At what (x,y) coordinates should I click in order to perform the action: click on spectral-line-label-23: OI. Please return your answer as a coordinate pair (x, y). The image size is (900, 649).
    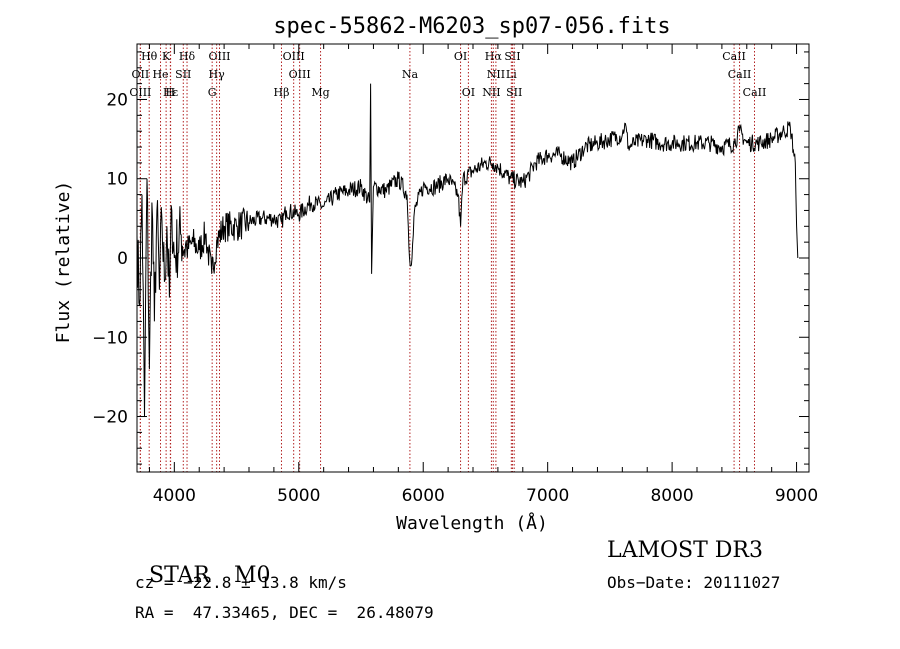
    Looking at the image, I should click on (468, 92).